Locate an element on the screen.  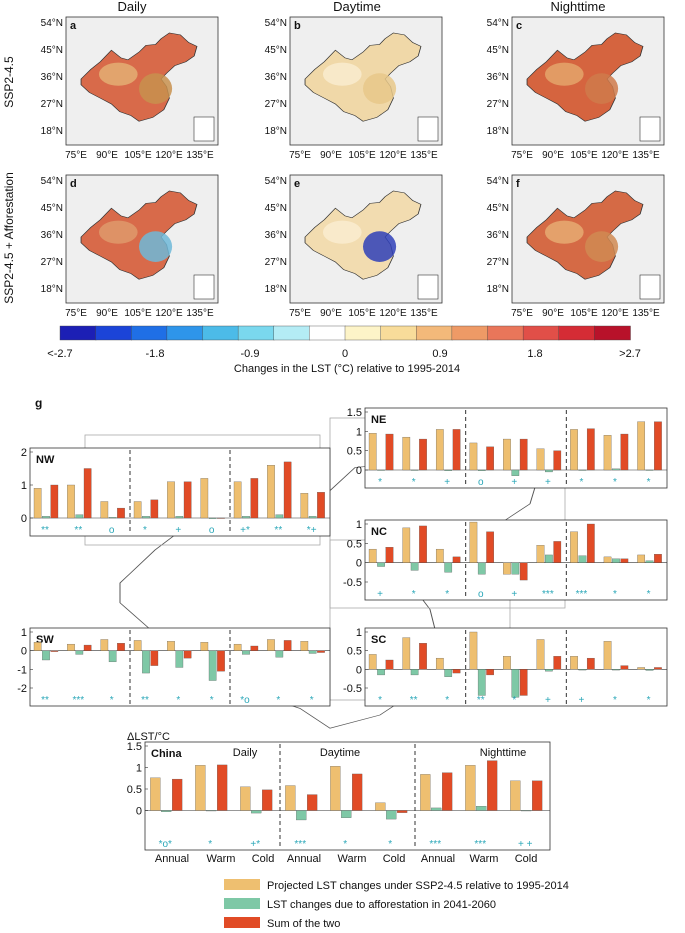
legend-swatch-sum is located at coordinates (242, 922).